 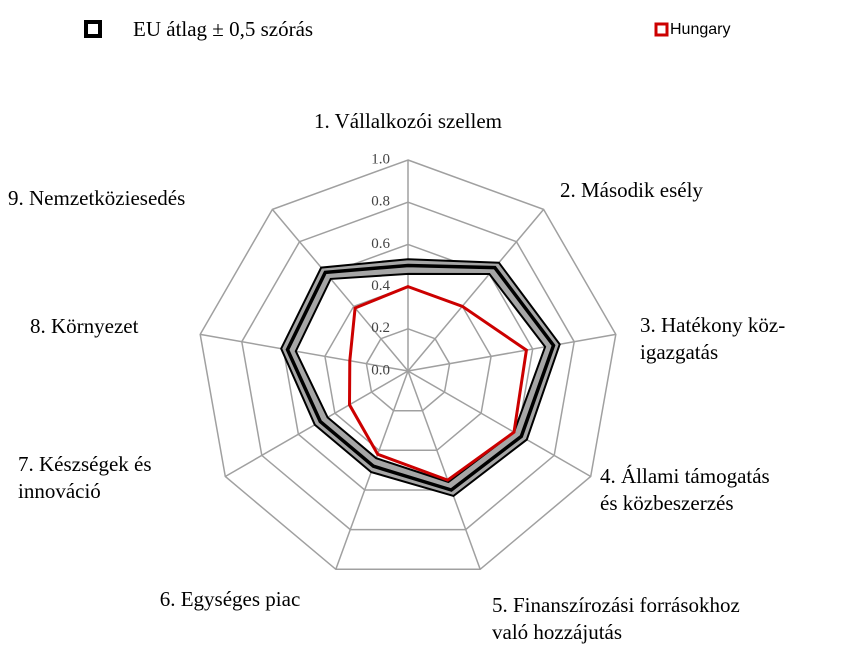 What do you see at coordinates (679, 352) in the screenshot?
I see `axis-label: igazgatás` at bounding box center [679, 352].